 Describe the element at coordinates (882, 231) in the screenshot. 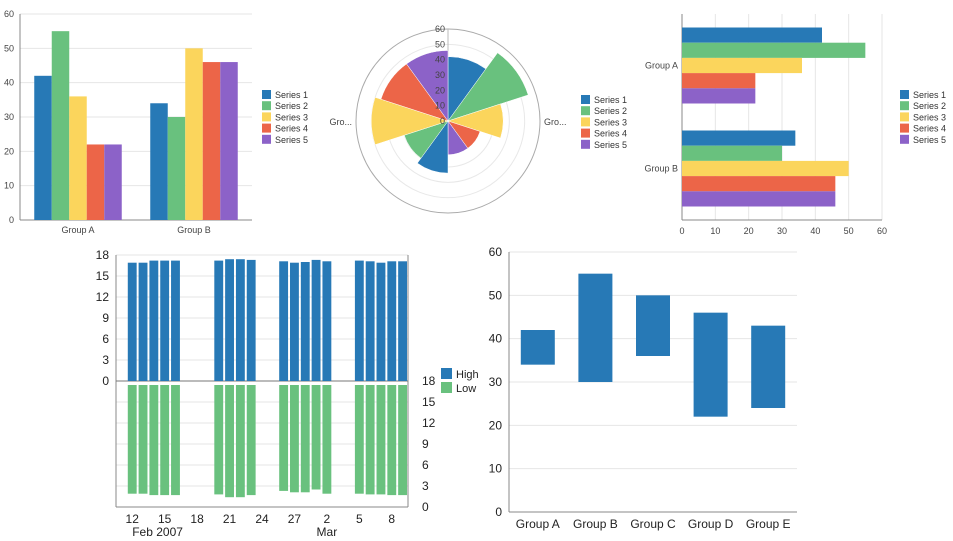

I see `x-tick-label: 60` at that location.